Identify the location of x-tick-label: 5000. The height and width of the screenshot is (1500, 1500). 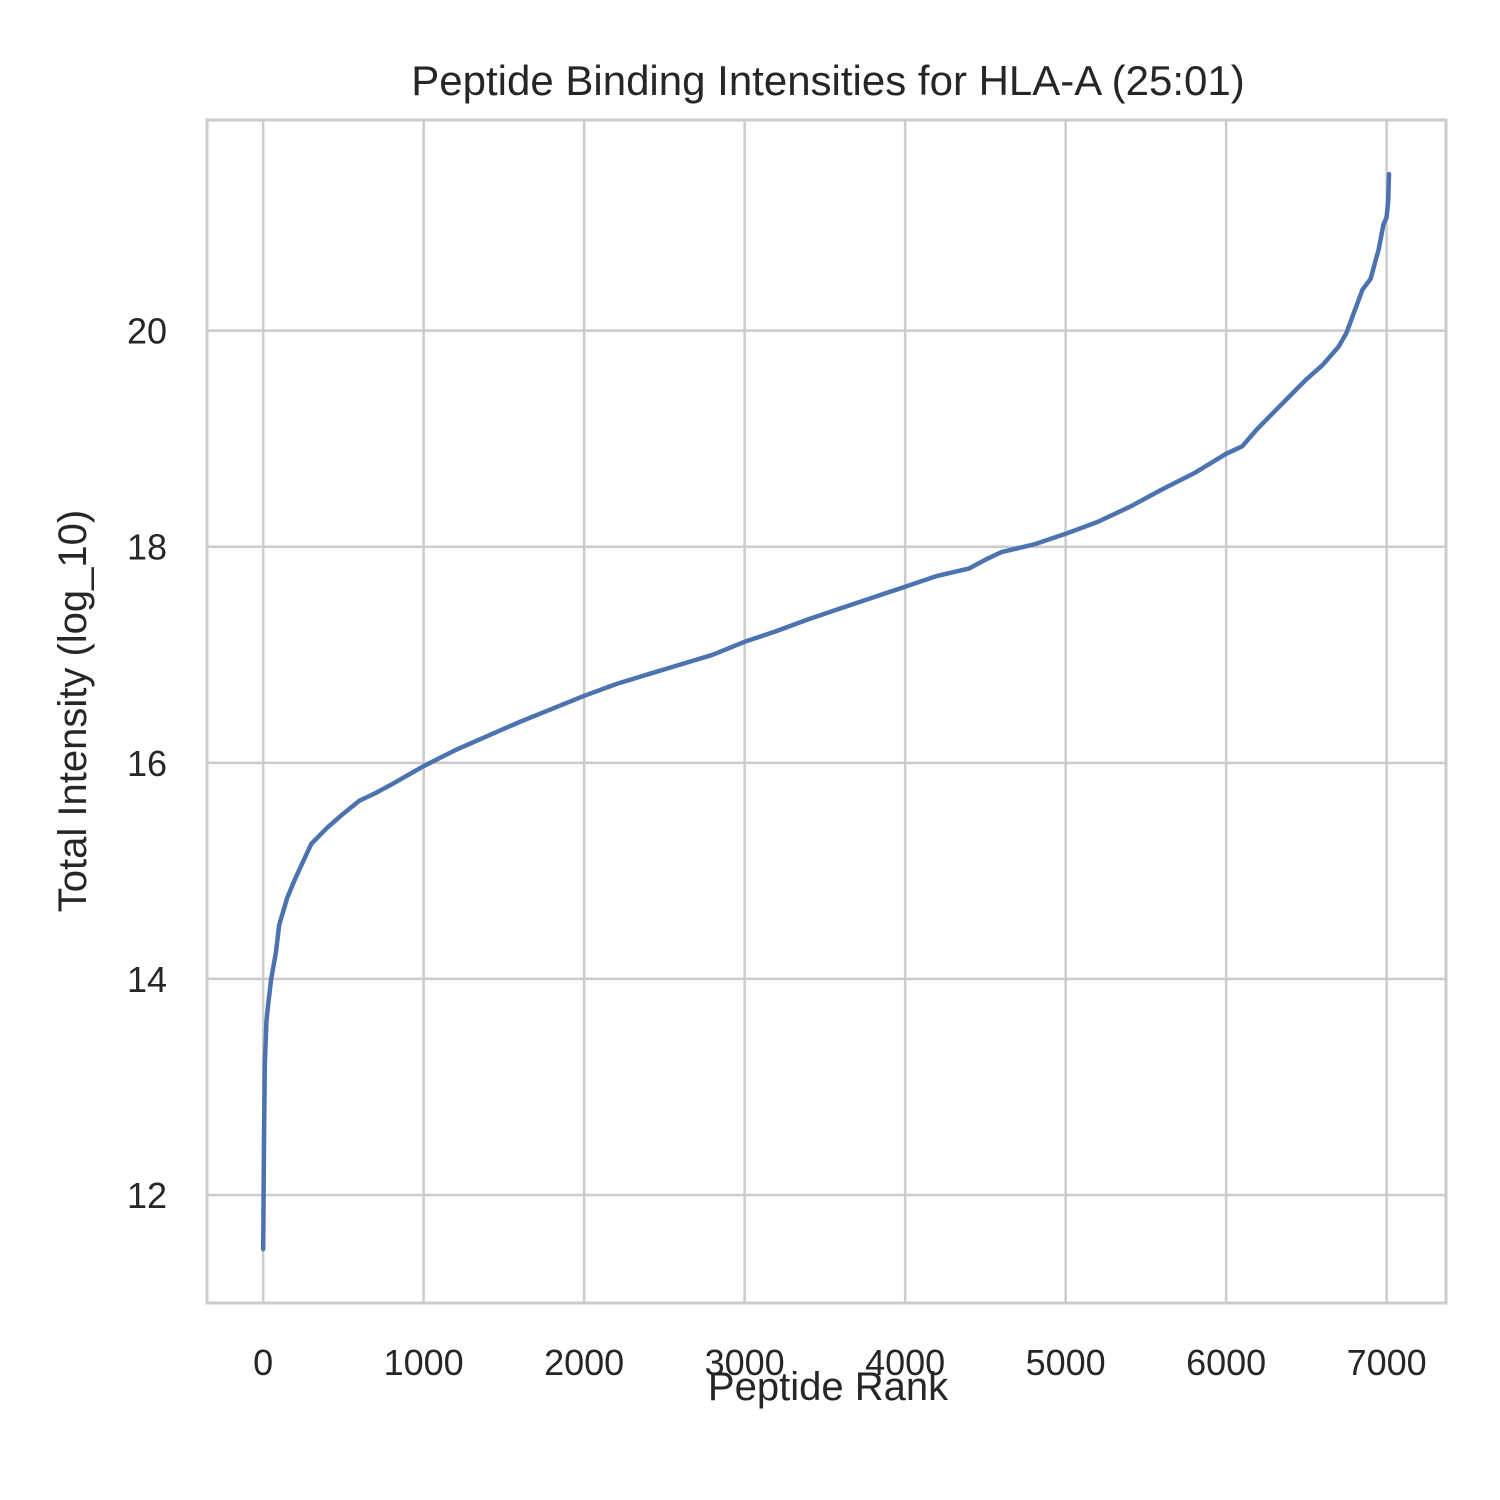
(1066, 1362).